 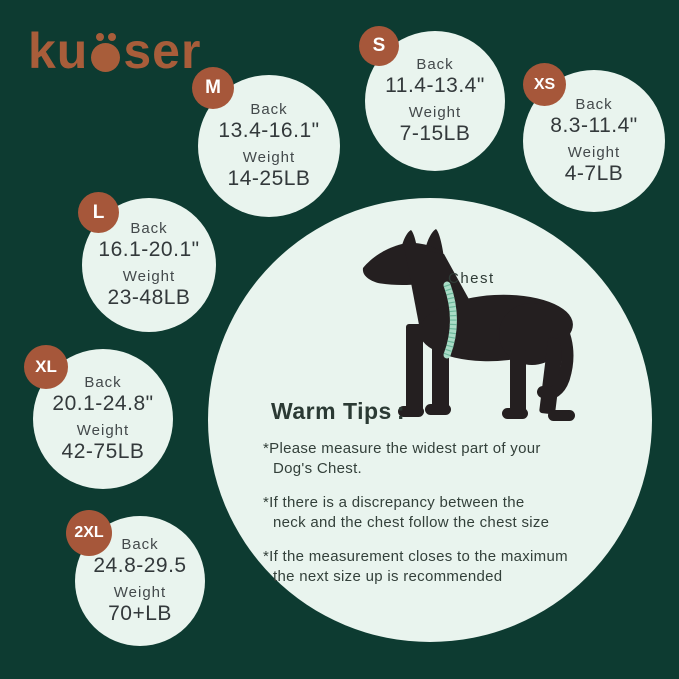 What do you see at coordinates (544, 84) in the screenshot?
I see `size-badge-xs: XS` at bounding box center [544, 84].